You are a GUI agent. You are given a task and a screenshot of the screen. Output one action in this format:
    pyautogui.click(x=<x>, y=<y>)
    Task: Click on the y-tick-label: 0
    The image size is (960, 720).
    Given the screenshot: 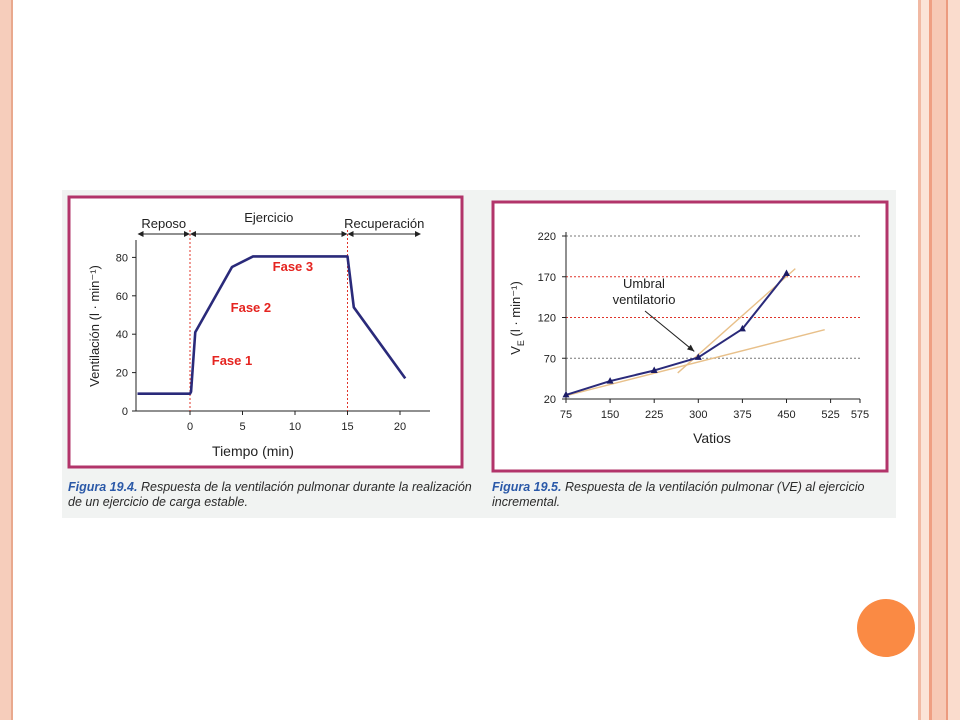 What is the action you would take?
    pyautogui.click(x=125, y=412)
    